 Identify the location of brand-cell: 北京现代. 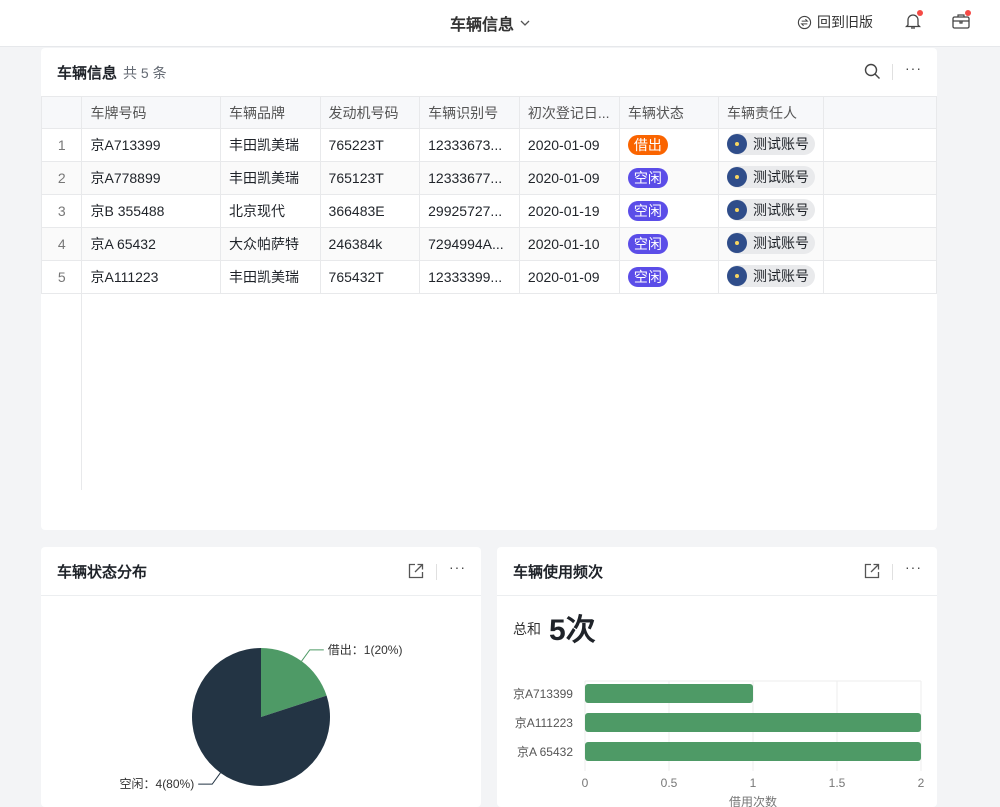
(270, 211).